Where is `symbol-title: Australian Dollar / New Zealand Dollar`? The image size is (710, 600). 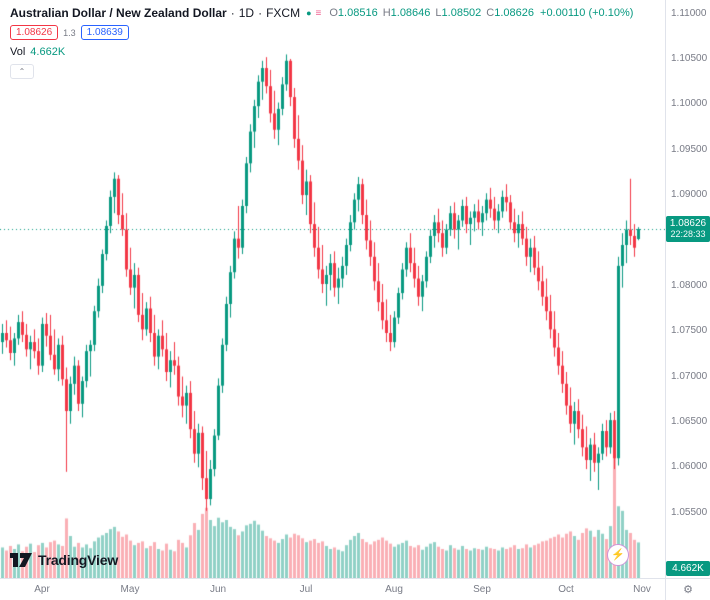
symbol-title: Australian Dollar / New Zealand Dollar is located at coordinates (118, 13).